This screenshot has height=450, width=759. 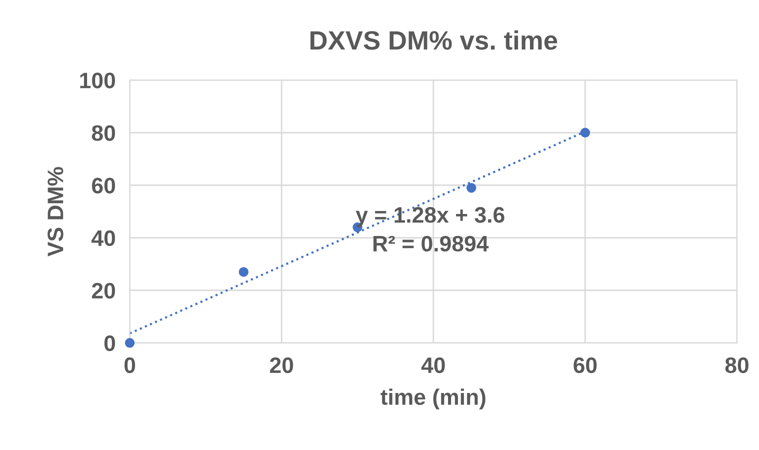 What do you see at coordinates (56, 211) in the screenshot?
I see `y-axis-title: VS DM%` at bounding box center [56, 211].